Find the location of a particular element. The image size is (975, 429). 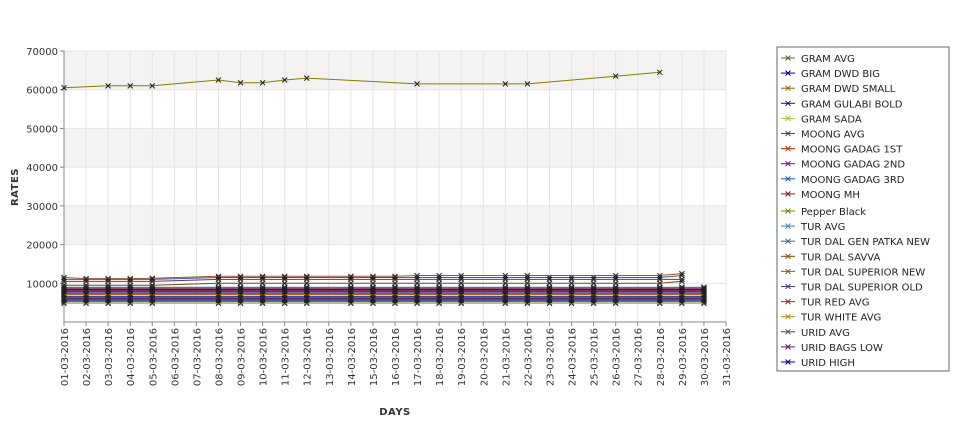

series-urid-bags-low is located at coordinates (384, 298).